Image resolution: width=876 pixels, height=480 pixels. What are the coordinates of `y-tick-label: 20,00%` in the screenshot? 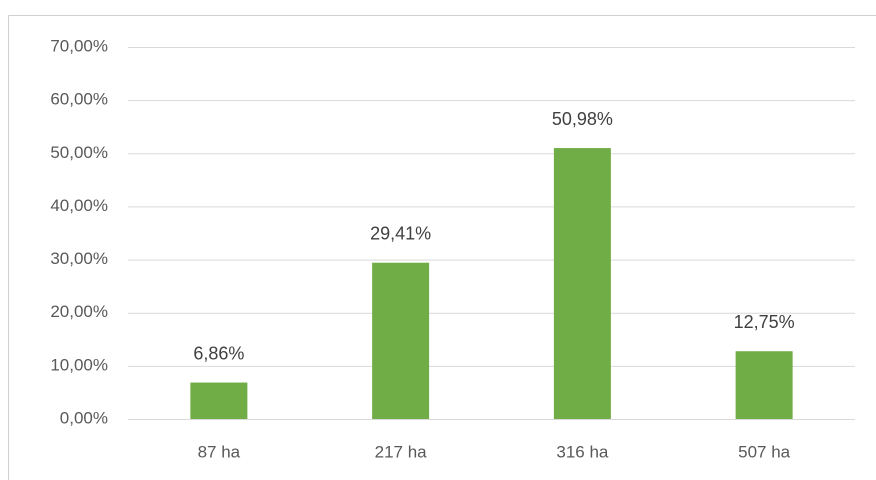 It's located at (79, 311).